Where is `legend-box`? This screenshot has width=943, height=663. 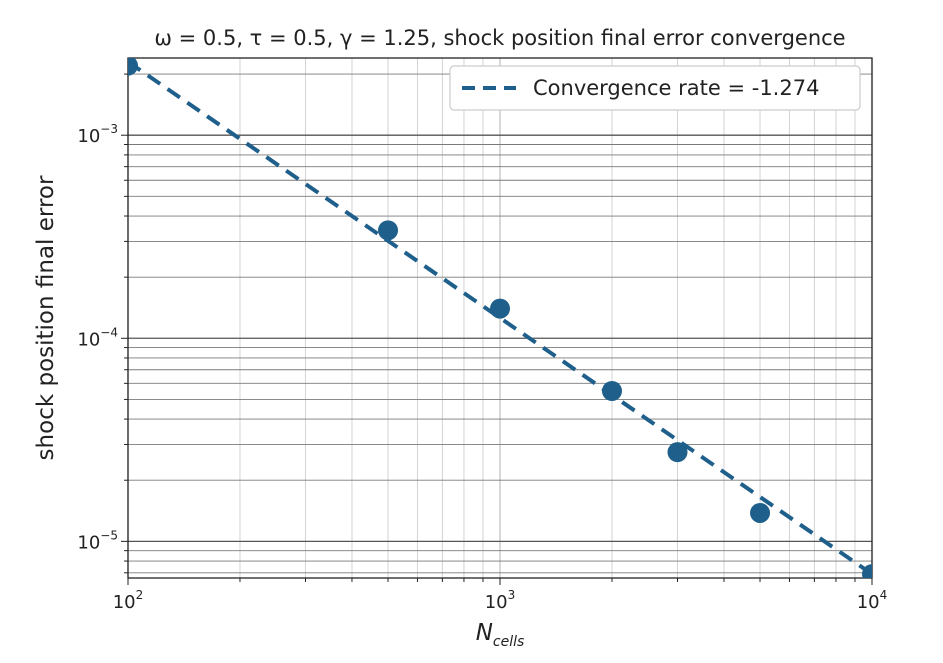 legend-box is located at coordinates (655, 88).